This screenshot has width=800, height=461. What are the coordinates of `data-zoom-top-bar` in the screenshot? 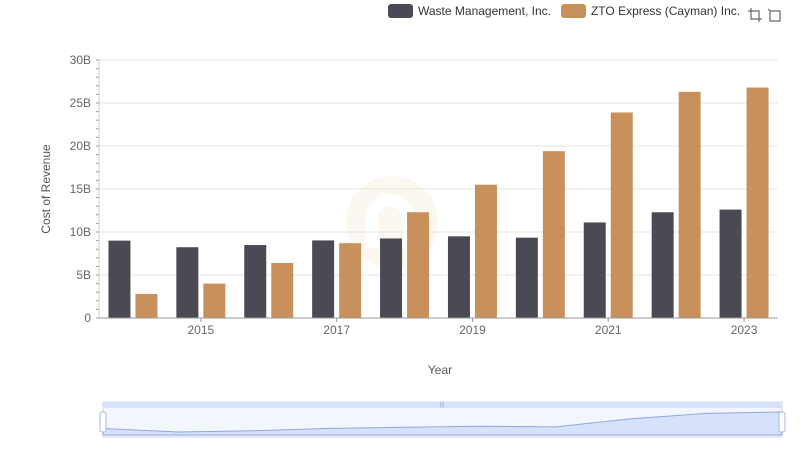 It's located at (442, 405).